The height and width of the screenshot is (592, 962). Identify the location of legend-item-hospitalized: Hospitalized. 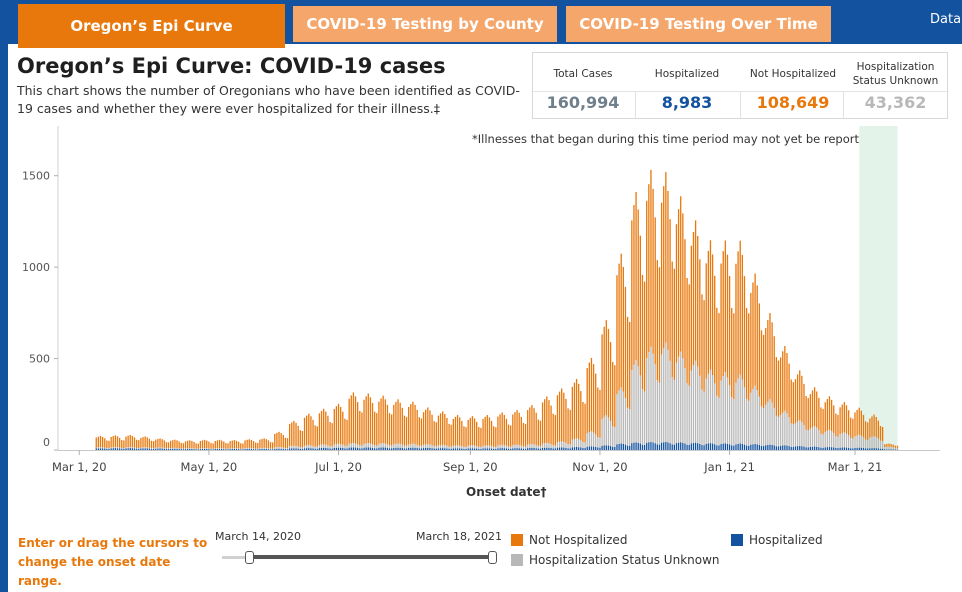
(777, 540).